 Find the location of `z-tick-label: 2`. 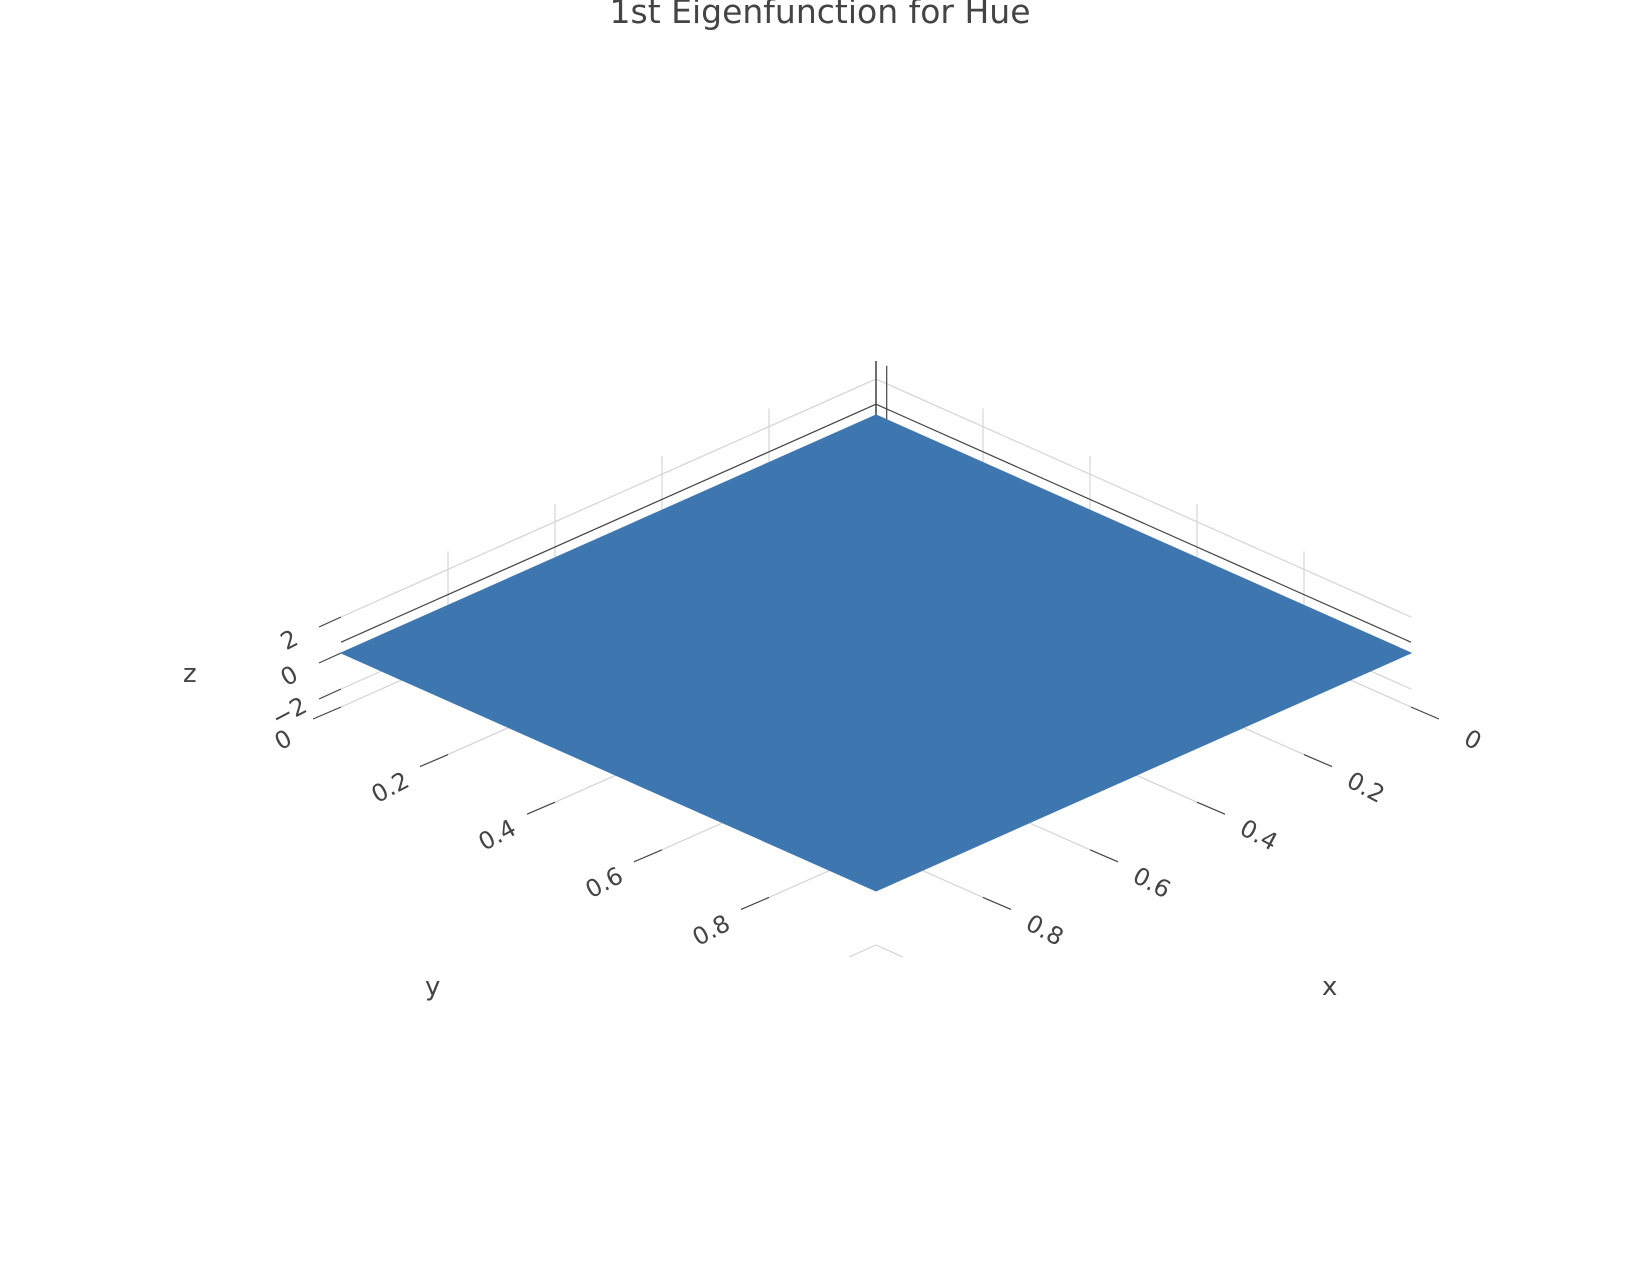

z-tick-label: 2 is located at coordinates (289, 640).